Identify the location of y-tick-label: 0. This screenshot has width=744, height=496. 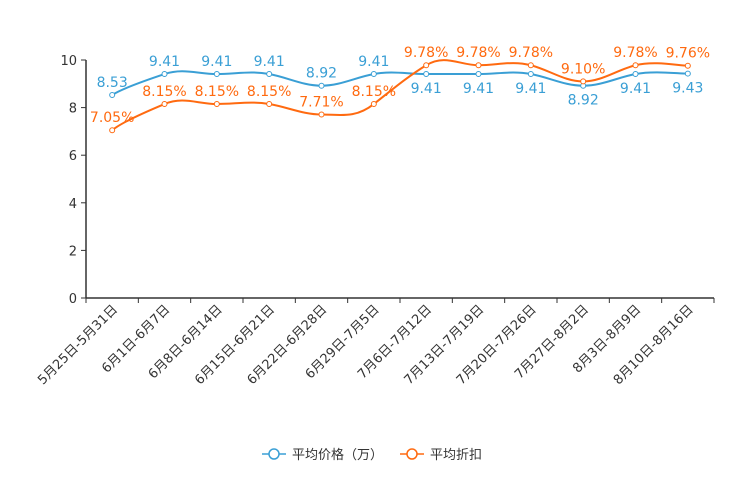
(73, 299).